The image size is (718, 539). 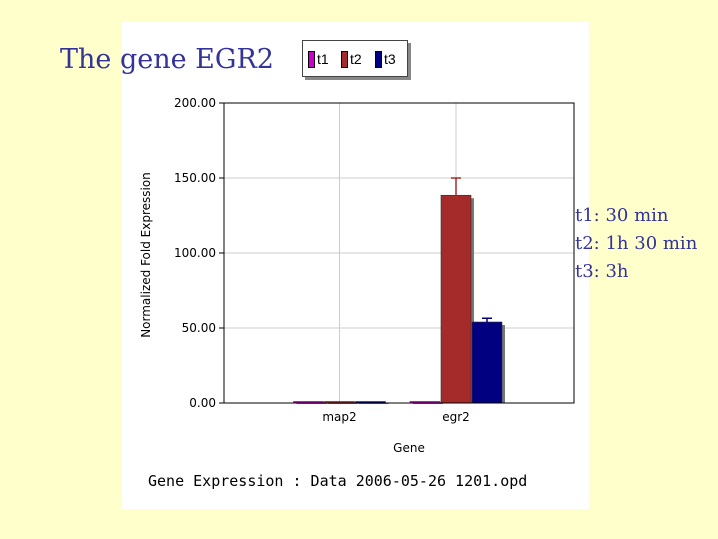 I want to click on y-tick-label: 0.00, so click(x=202, y=403).